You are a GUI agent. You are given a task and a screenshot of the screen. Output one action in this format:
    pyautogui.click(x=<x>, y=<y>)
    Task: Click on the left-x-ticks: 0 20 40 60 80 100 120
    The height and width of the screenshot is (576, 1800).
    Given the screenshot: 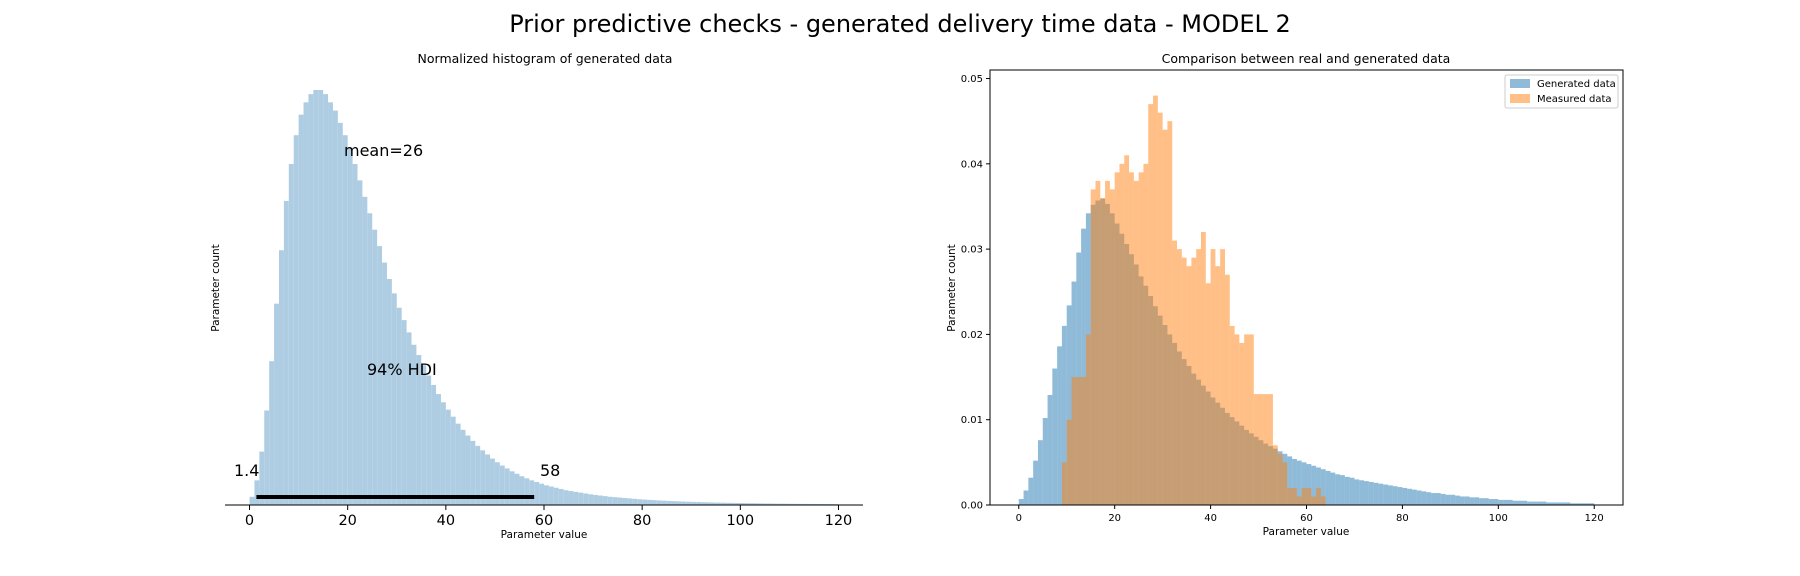 What is the action you would take?
    pyautogui.click(x=548, y=517)
    